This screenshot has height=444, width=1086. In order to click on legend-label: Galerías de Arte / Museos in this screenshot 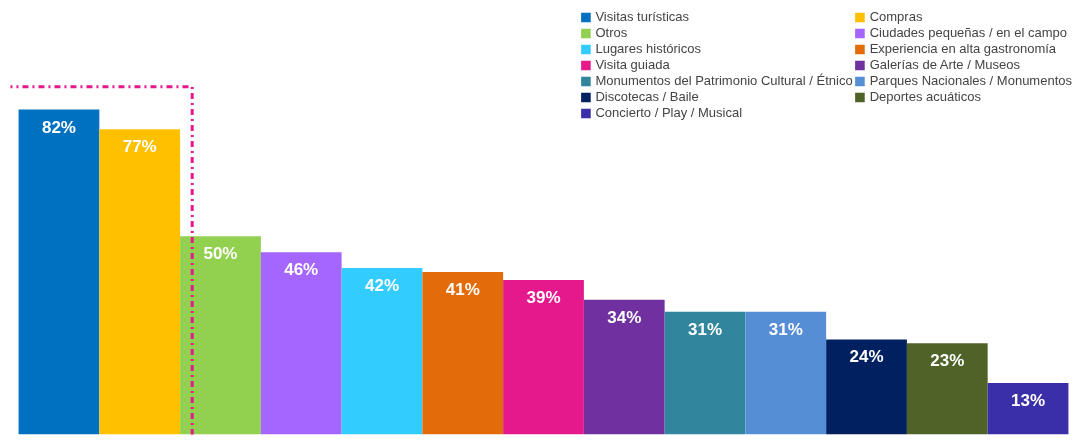, I will do `click(944, 64)`.